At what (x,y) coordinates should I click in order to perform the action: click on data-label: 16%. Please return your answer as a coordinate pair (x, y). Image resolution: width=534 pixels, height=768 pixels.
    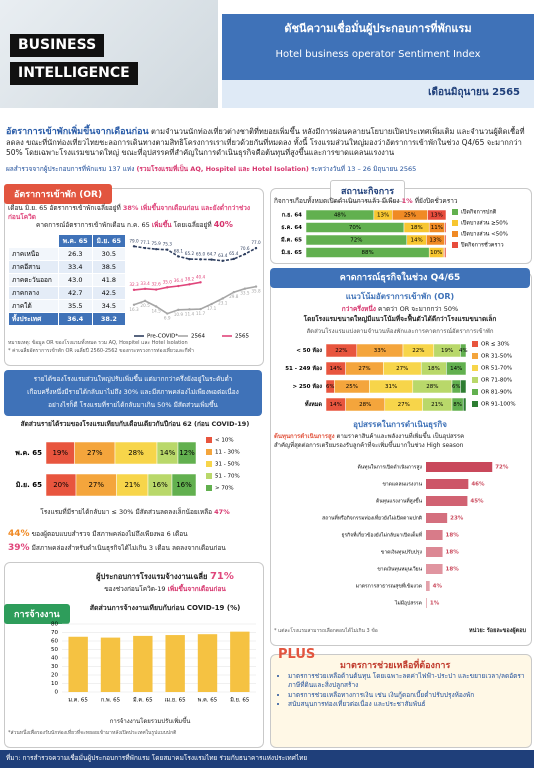
    Looking at the image, I should click on (184, 485).